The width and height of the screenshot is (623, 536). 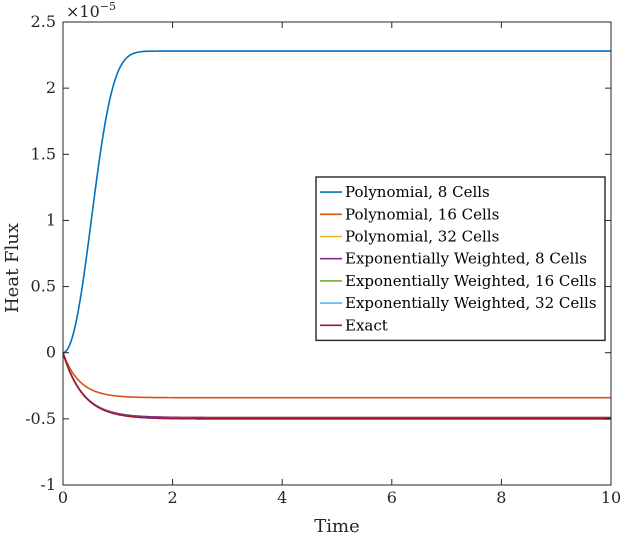 I want to click on y-exponent-base: ×10, so click(x=83, y=11).